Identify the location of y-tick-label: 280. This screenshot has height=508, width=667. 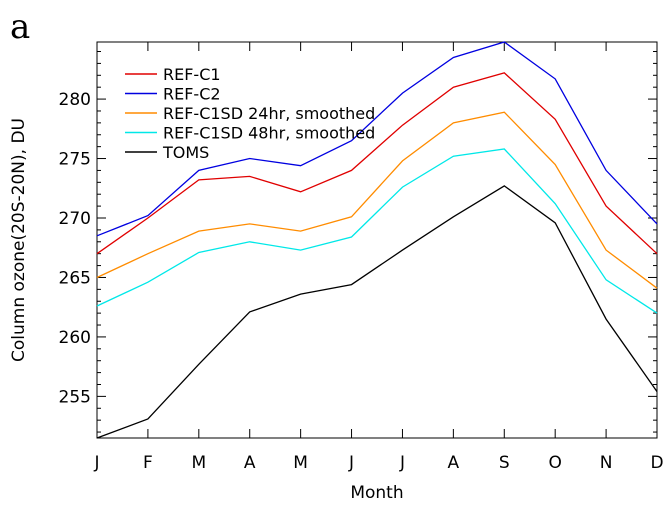
(75, 100).